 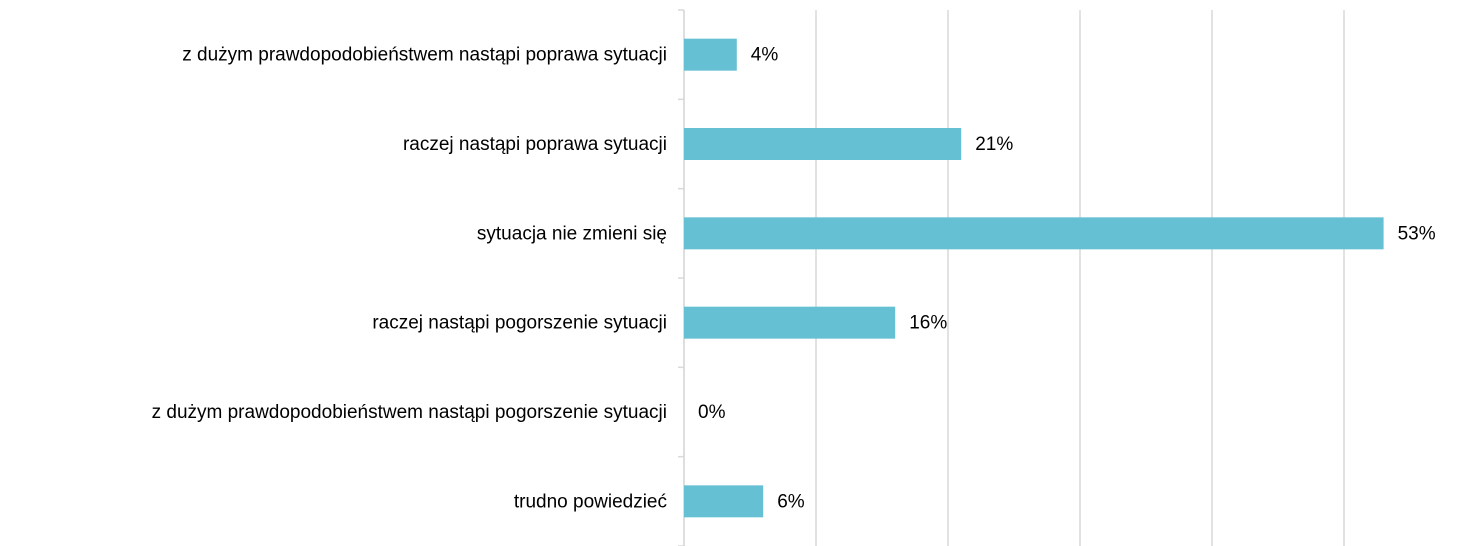 I want to click on value-label: 16%, so click(x=928, y=323).